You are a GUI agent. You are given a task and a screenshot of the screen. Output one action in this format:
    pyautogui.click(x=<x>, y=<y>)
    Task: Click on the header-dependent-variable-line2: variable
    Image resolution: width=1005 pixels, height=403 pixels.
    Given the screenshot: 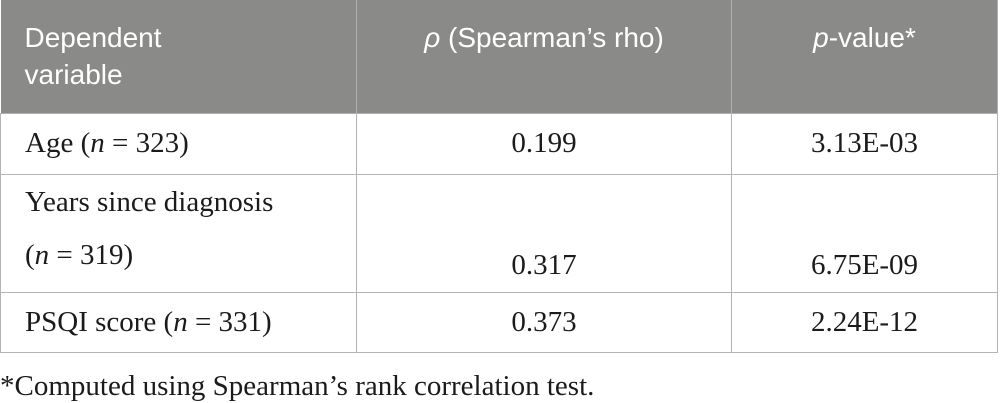 What is the action you would take?
    pyautogui.click(x=73, y=74)
    